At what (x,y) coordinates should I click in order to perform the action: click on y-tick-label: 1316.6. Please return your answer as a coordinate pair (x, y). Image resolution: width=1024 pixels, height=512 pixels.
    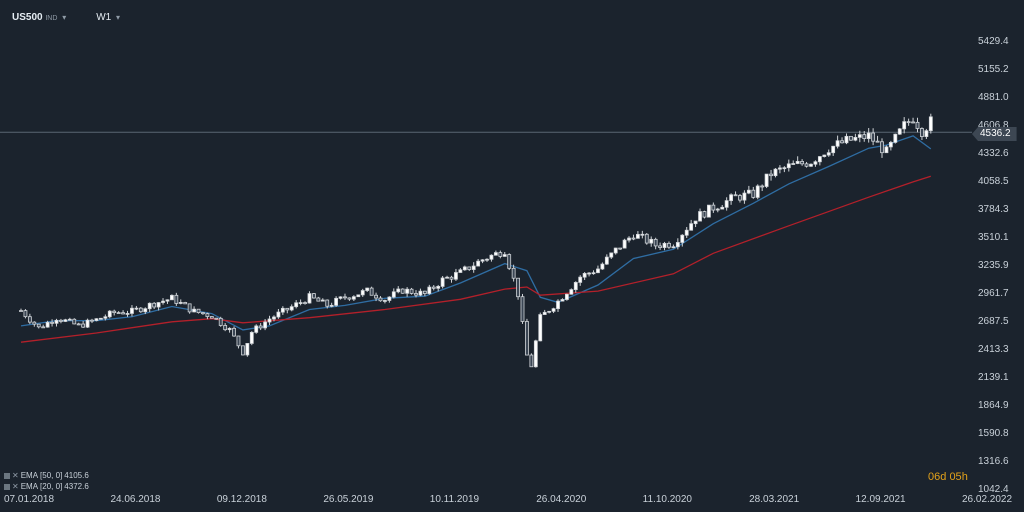
    Looking at the image, I should click on (993, 461).